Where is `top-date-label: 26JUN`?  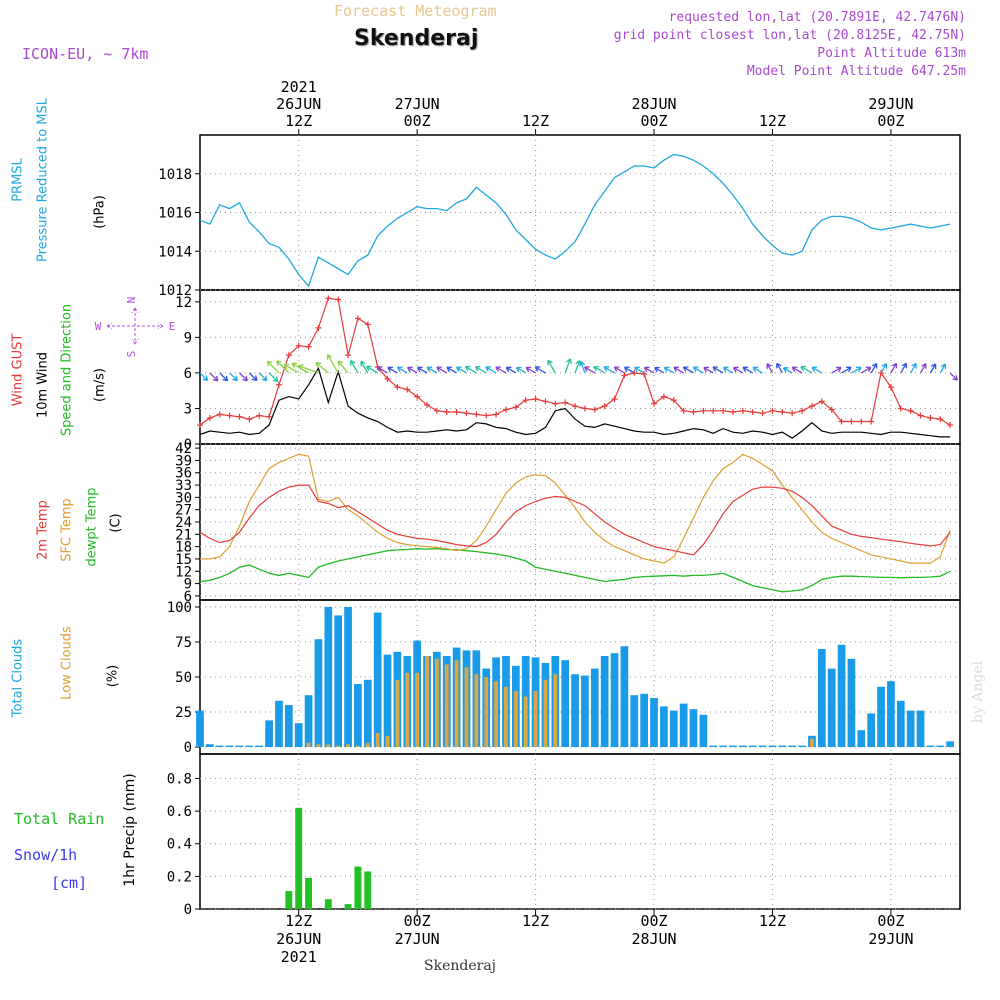
top-date-label: 26JUN is located at coordinates (298, 104).